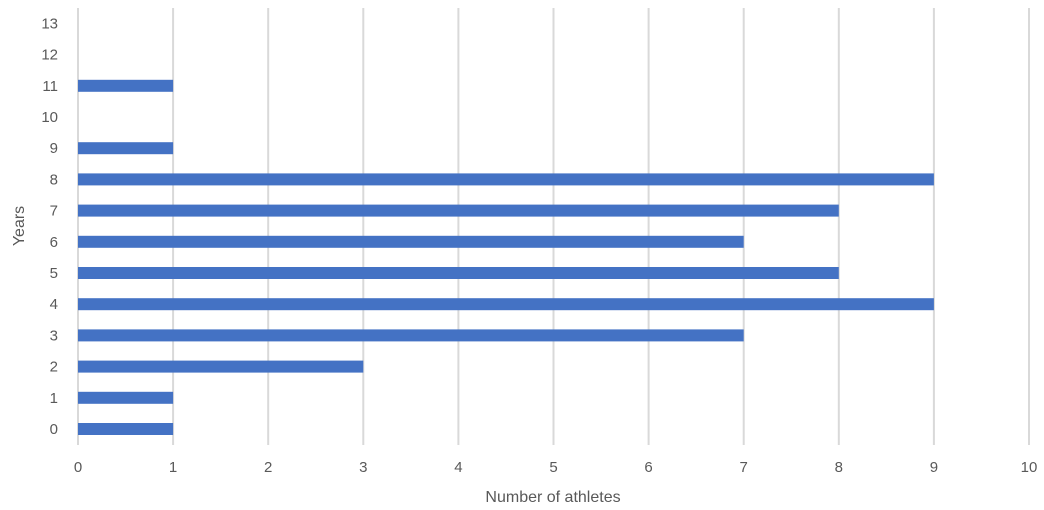 This screenshot has height=510, width=1044. What do you see at coordinates (54, 398) in the screenshot?
I see `y-tick-label: 1` at bounding box center [54, 398].